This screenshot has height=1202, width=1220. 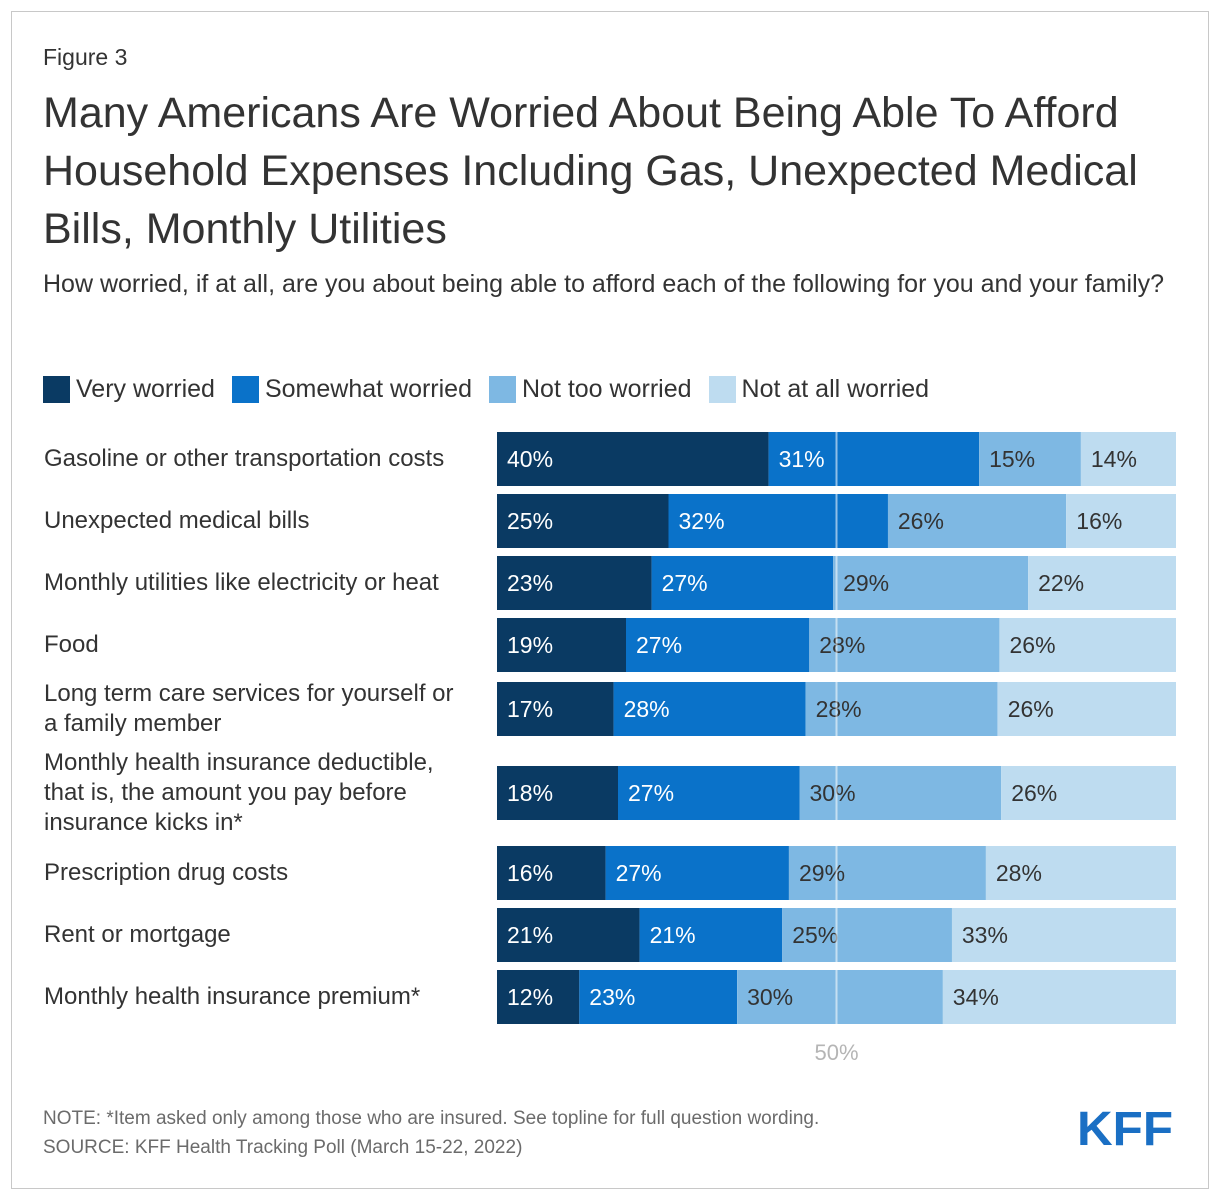 I want to click on legend-item-somewhat-worried: Somewhat worried, so click(x=351, y=389).